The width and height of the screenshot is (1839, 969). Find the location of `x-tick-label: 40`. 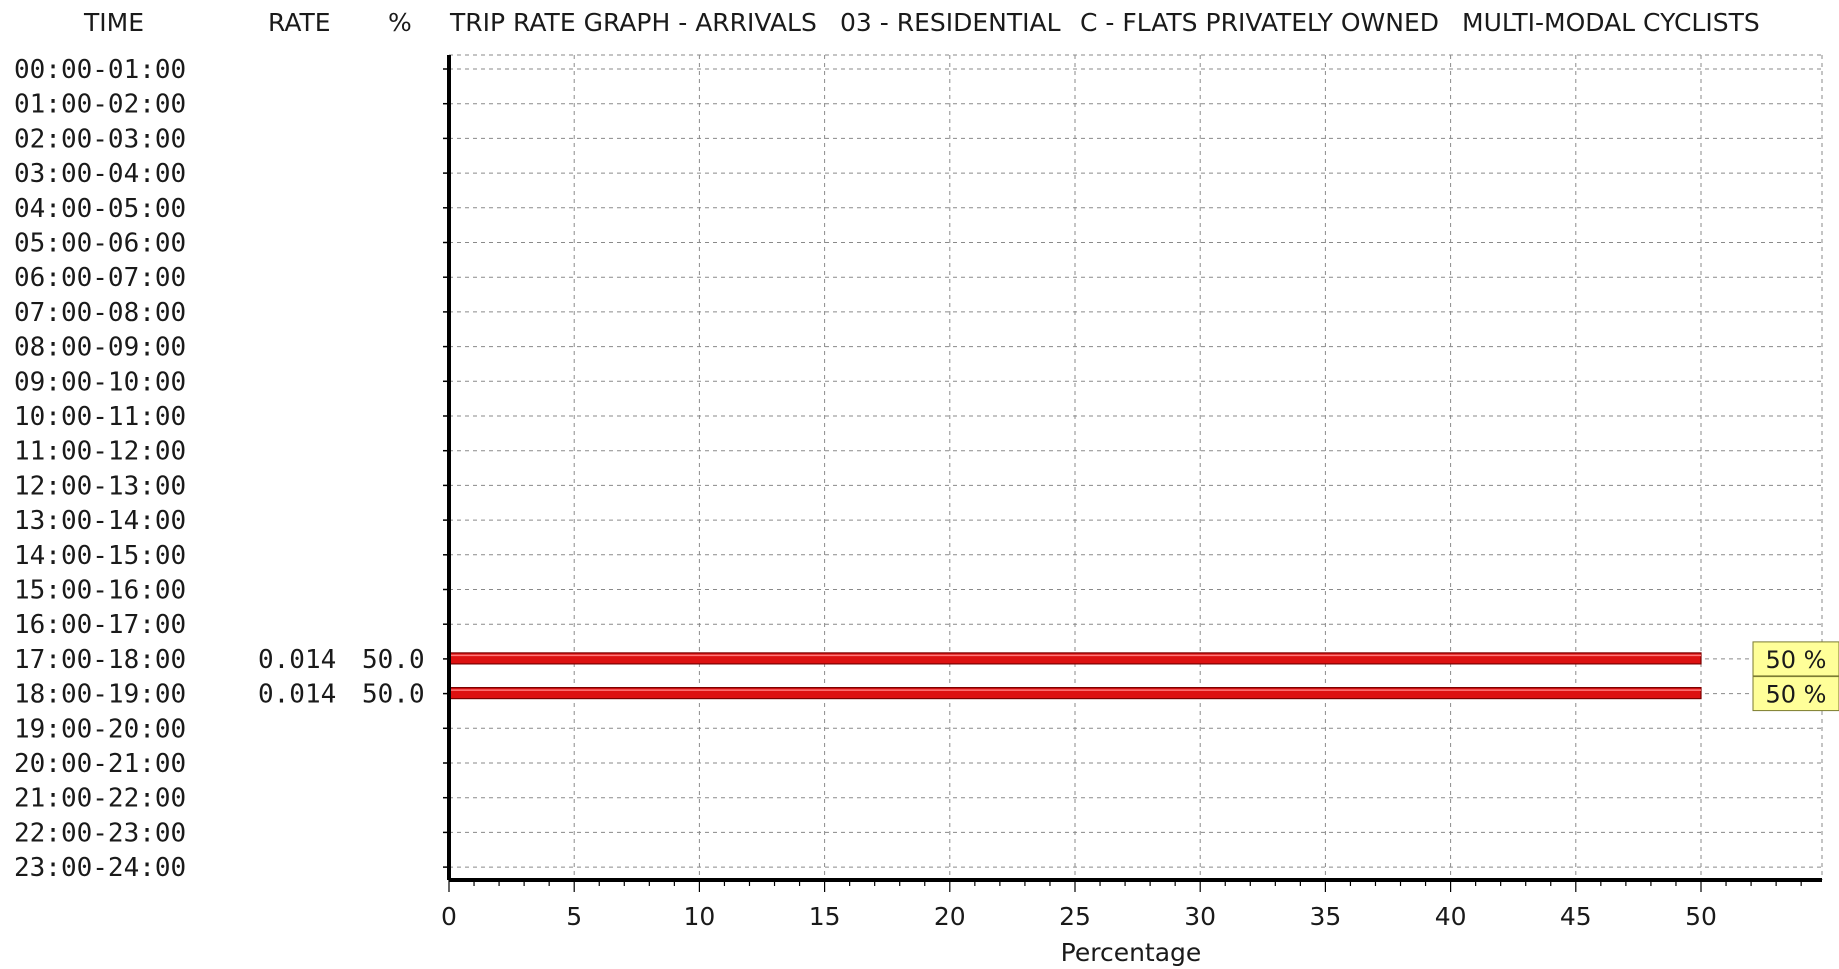

x-tick-label: 40 is located at coordinates (1451, 916).